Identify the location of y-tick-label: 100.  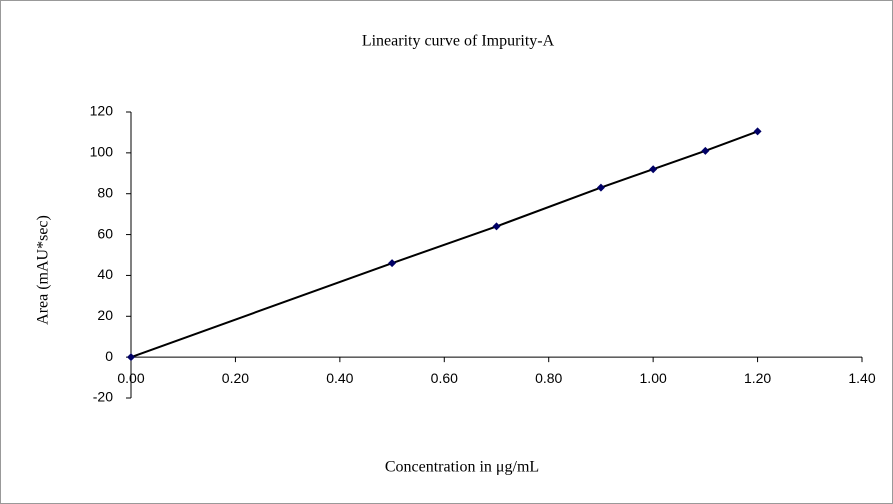
(102, 152).